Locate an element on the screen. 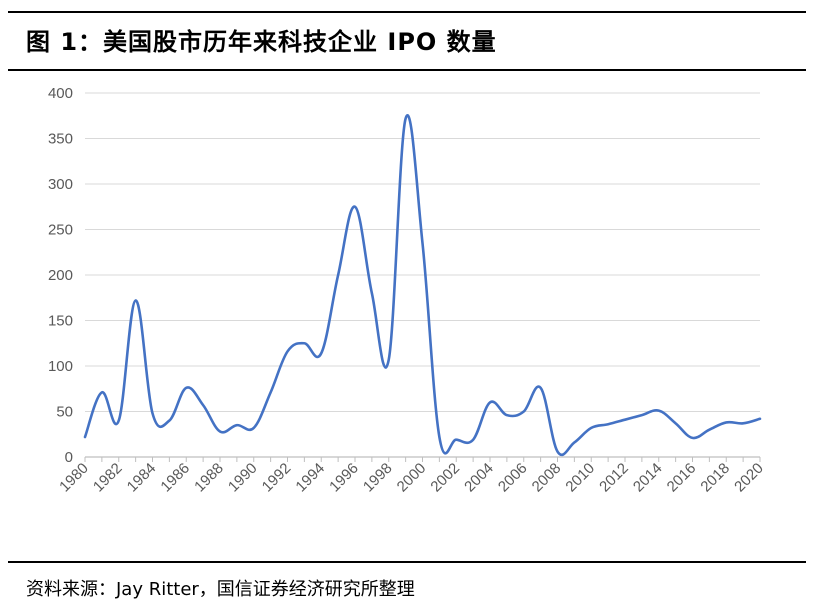  y-tick-label: 350 is located at coordinates (60, 139).